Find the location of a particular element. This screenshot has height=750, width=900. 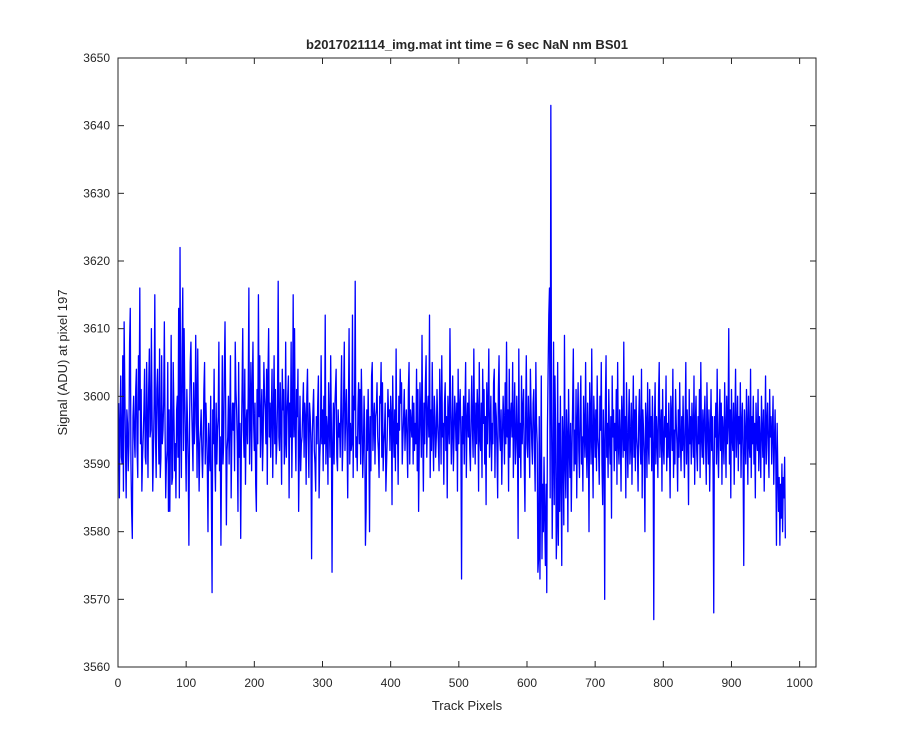

y-tick-label: 3650 is located at coordinates (96, 58).